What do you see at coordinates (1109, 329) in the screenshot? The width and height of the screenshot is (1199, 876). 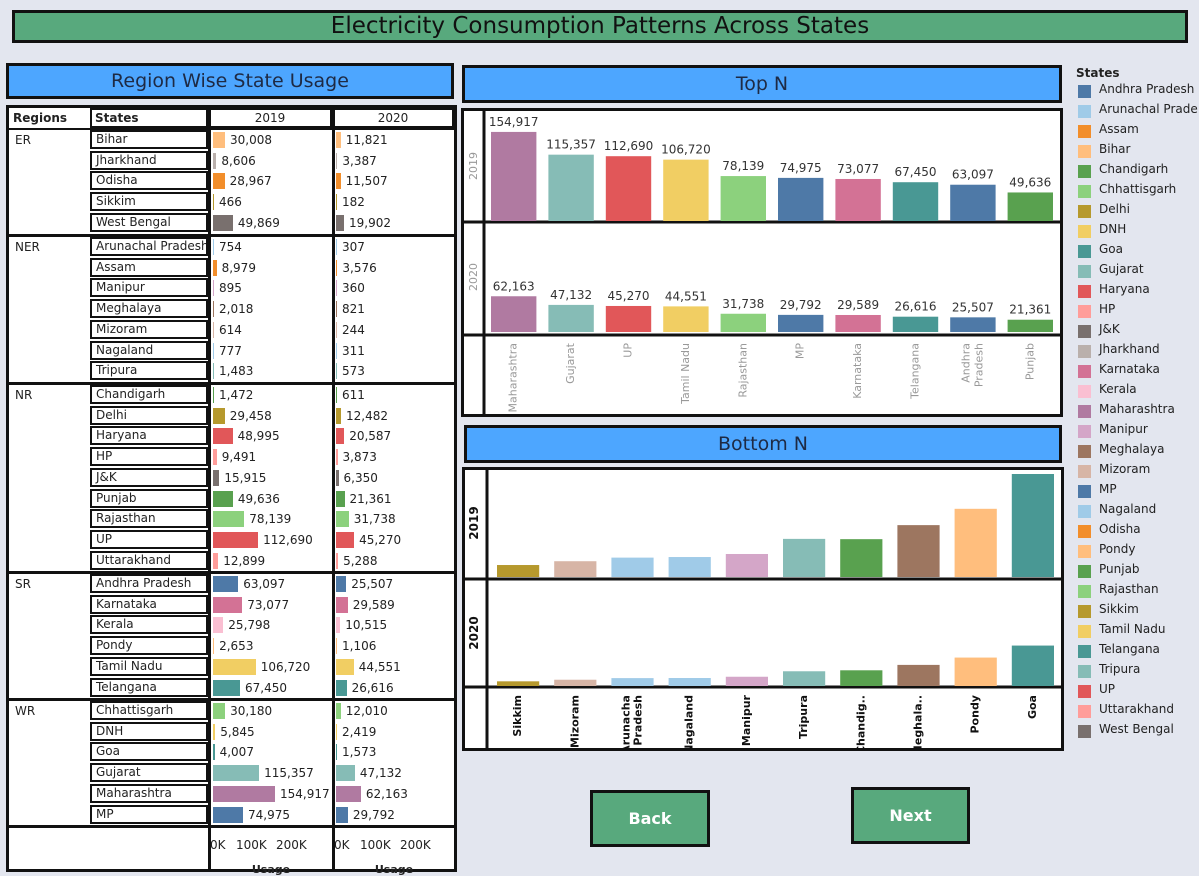 I see `legend-label: J&K` at bounding box center [1109, 329].